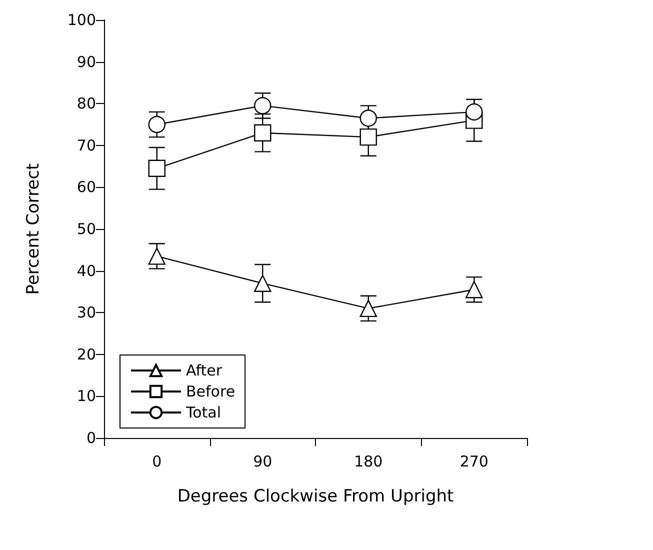  What do you see at coordinates (86, 313) in the screenshot?
I see `y-tick-label: 30` at bounding box center [86, 313].